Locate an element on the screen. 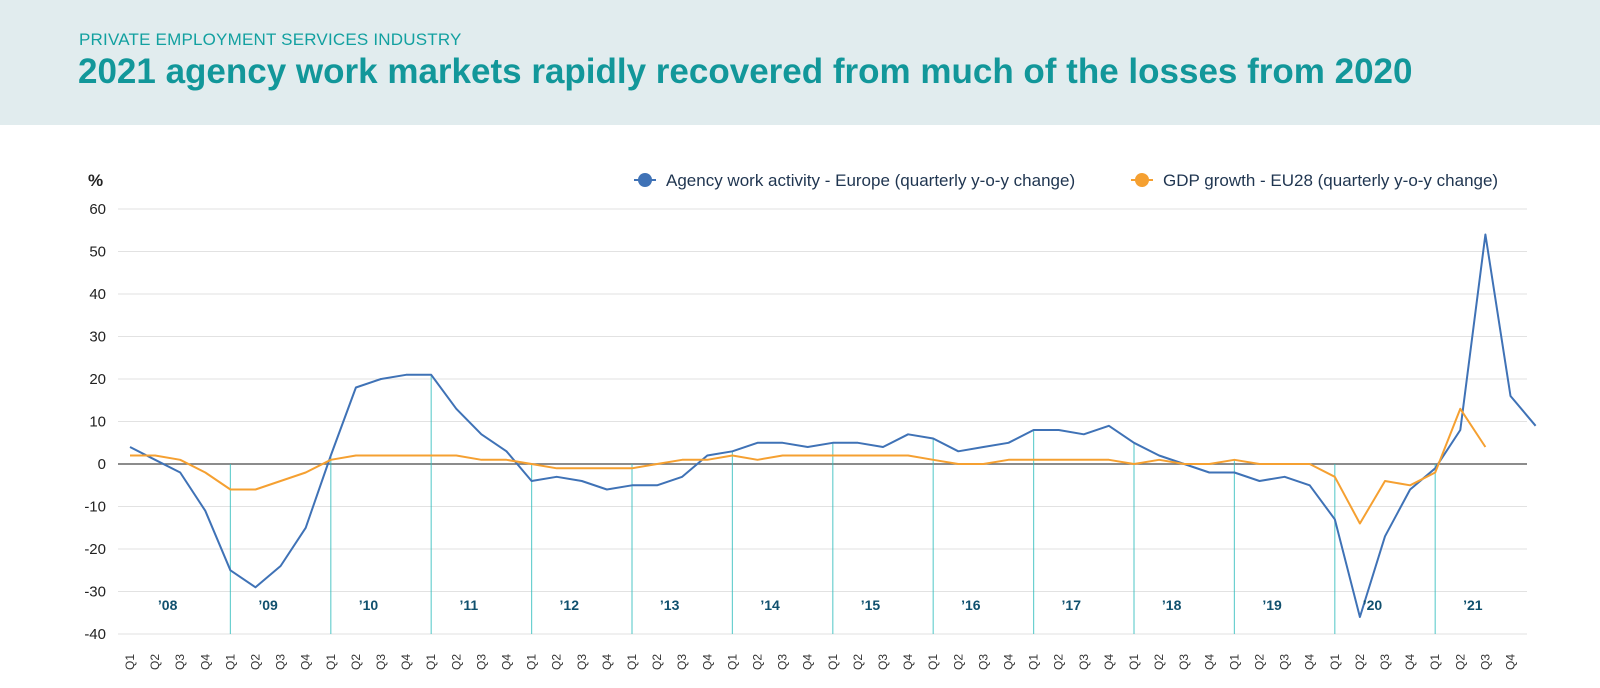 This screenshot has height=688, width=1600. y-tick-label: 60 is located at coordinates (97, 209).